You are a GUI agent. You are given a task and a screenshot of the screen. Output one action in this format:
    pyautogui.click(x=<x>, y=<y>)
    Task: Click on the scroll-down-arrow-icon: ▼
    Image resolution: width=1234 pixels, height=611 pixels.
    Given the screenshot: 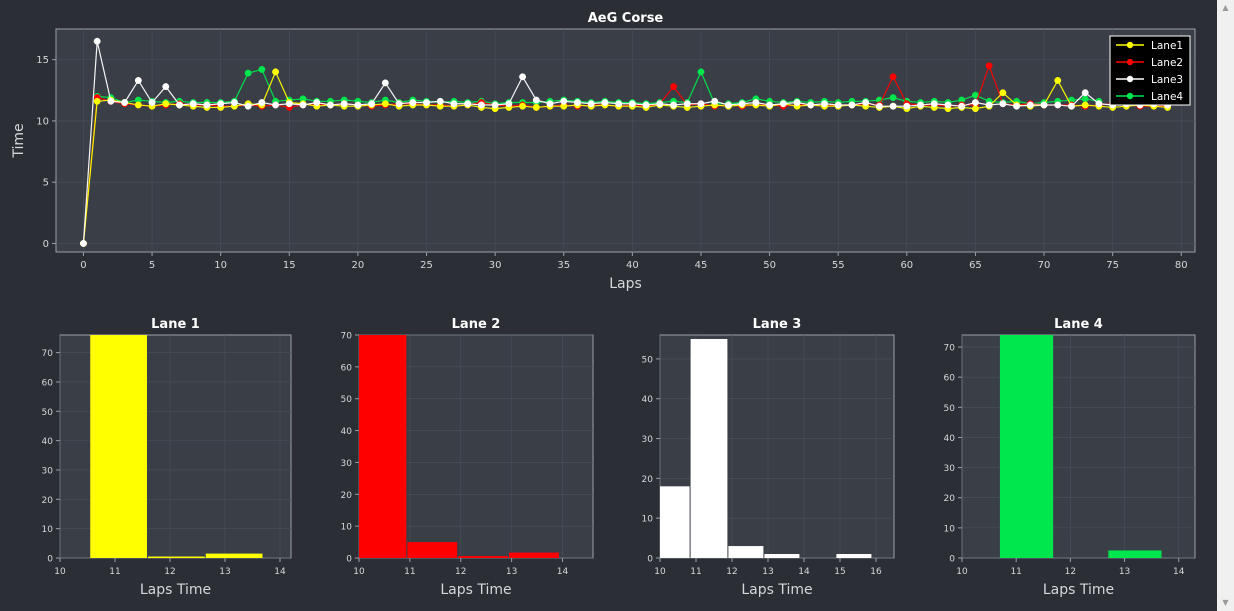 What is the action you would take?
    pyautogui.click(x=1225, y=602)
    